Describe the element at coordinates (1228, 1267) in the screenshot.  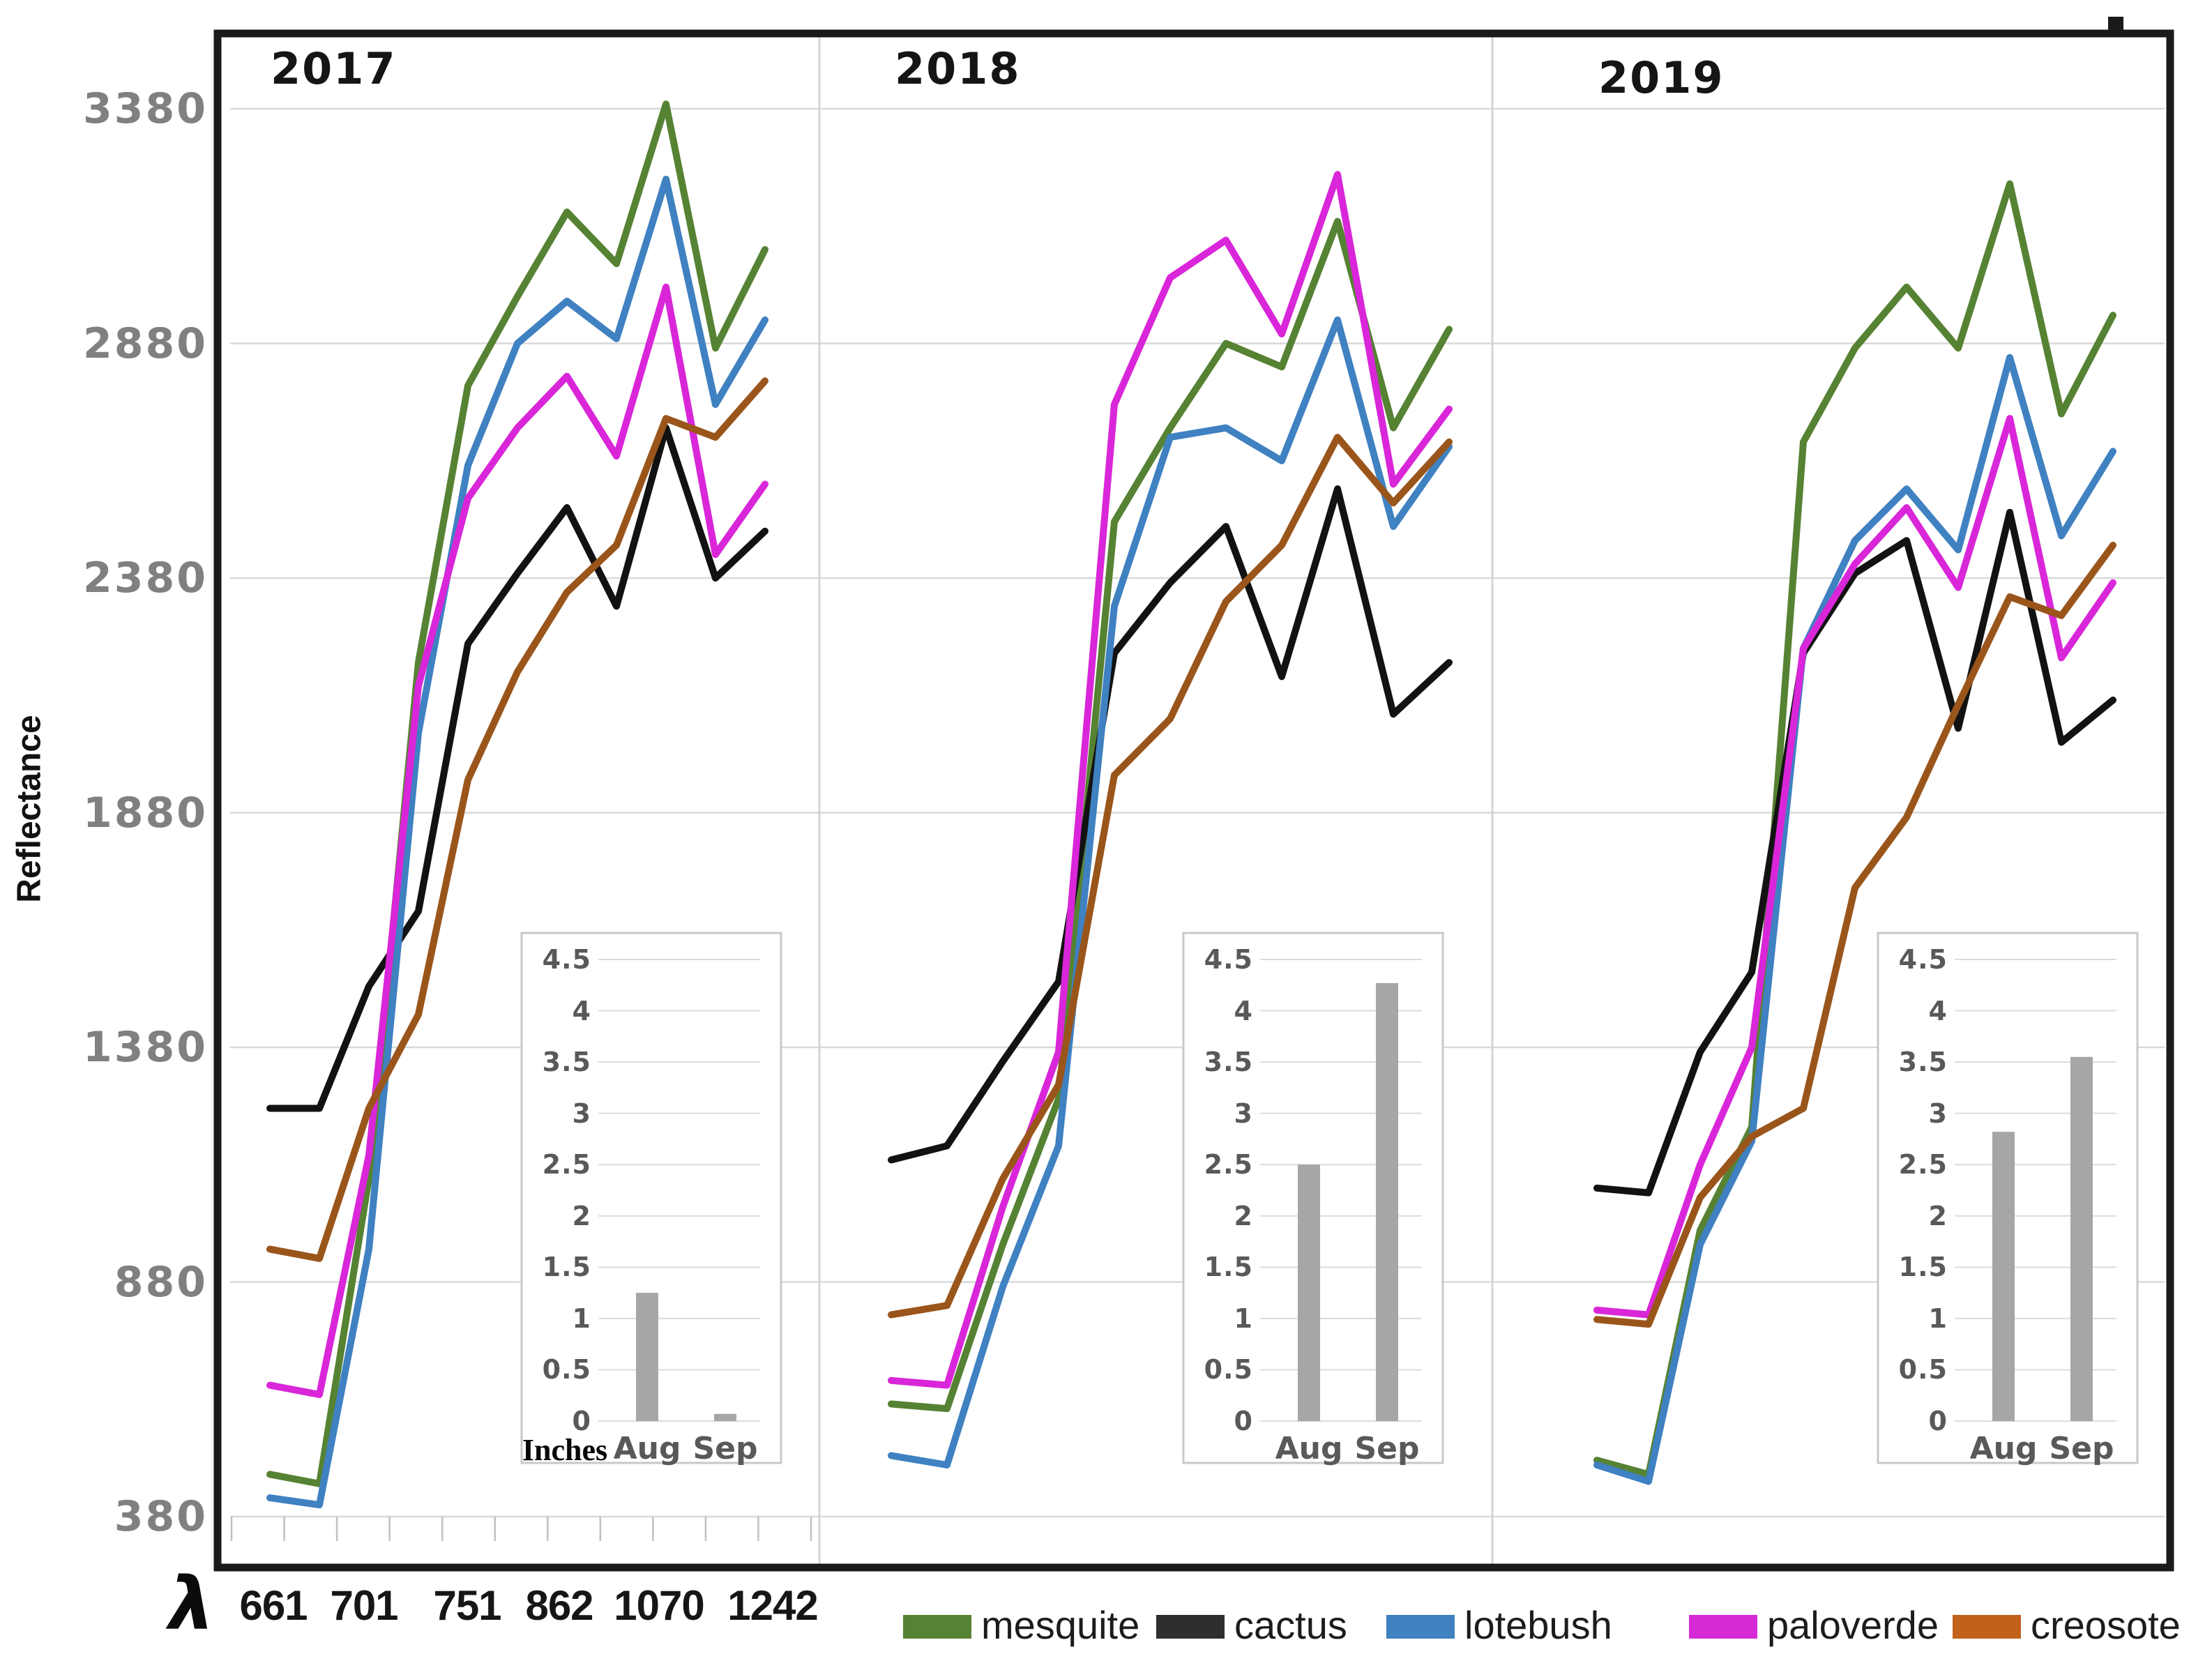
I see `inset-y-tick-2018-1.5: 1.5` at that location.